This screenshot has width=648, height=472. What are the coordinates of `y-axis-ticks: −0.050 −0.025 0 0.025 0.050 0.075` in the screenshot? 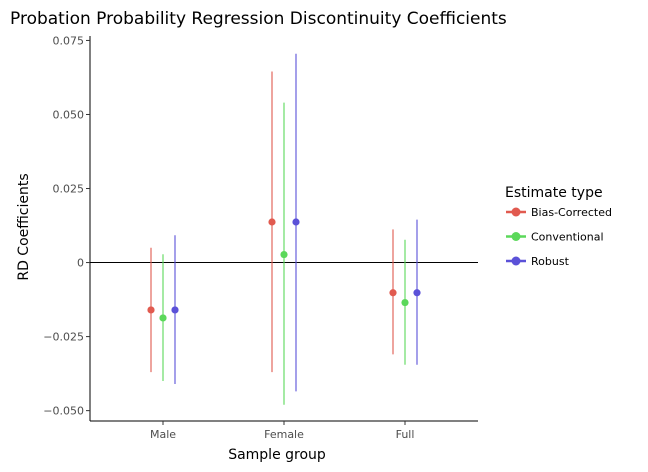 It's located at (66, 226).